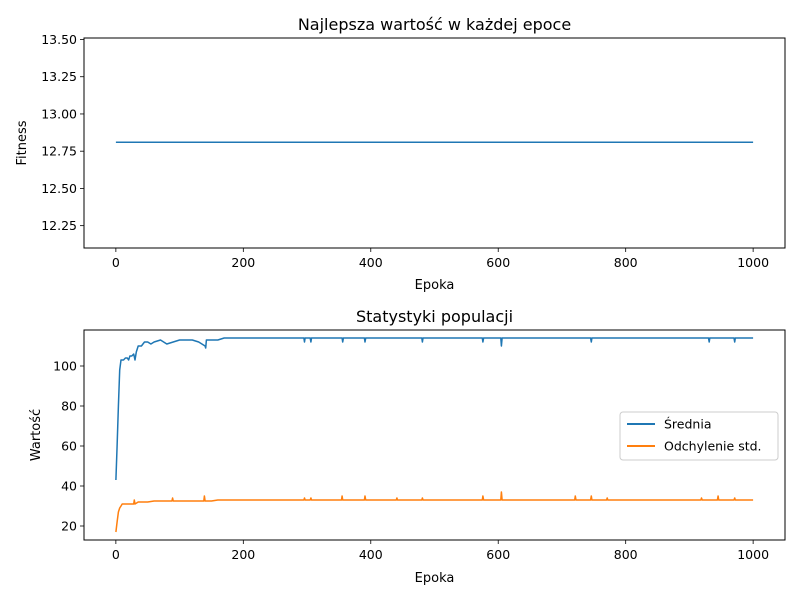  I want to click on chart-title: Statystyki populacji, so click(434, 316).